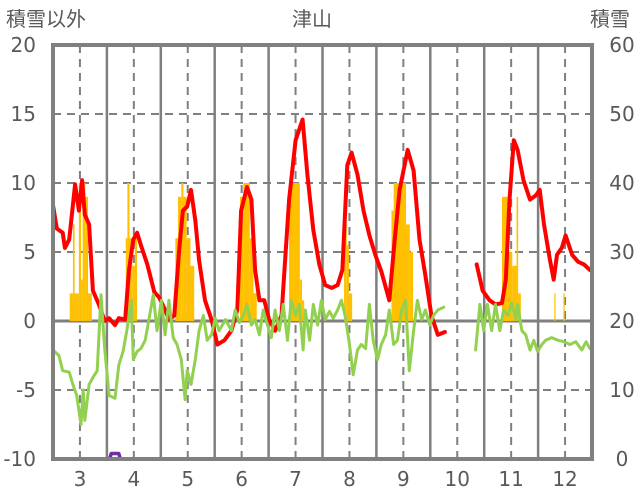 This screenshot has height=501, width=636. Describe the element at coordinates (621, 390) in the screenshot. I see `right-tick-label: 10` at that location.